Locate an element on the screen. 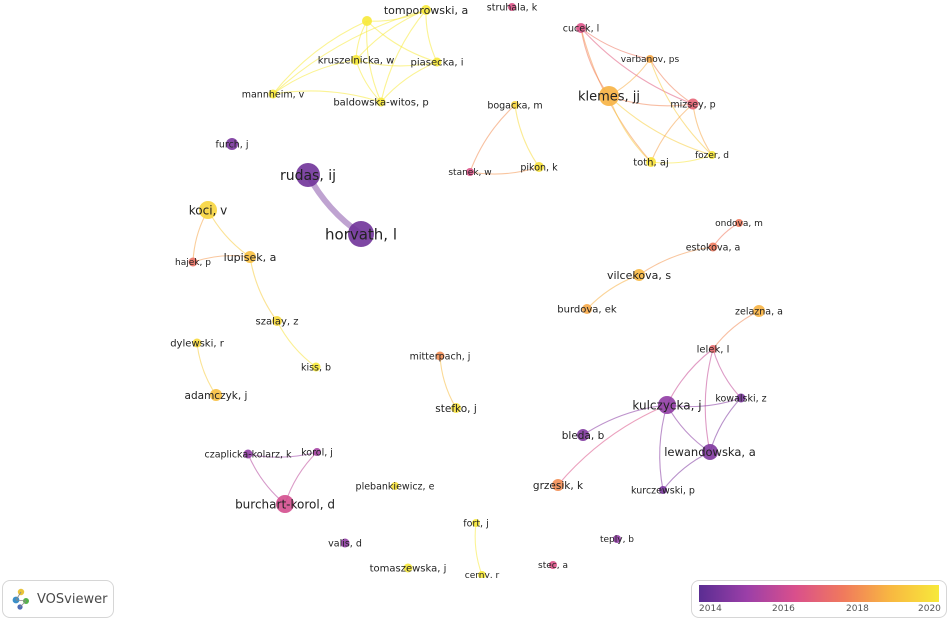  author-node-bogacka is located at coordinates (515, 105).